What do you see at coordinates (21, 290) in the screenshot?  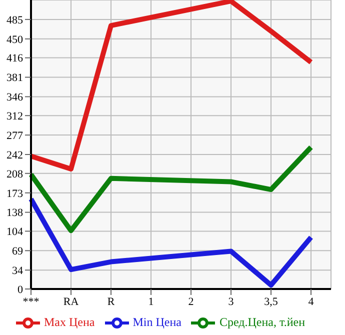 I see `y-tick-label: 0` at bounding box center [21, 290].